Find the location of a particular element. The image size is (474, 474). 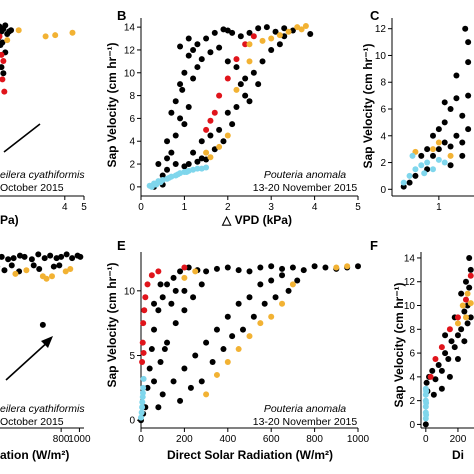

panel-c-point-orange is located at coordinates (450, 155).